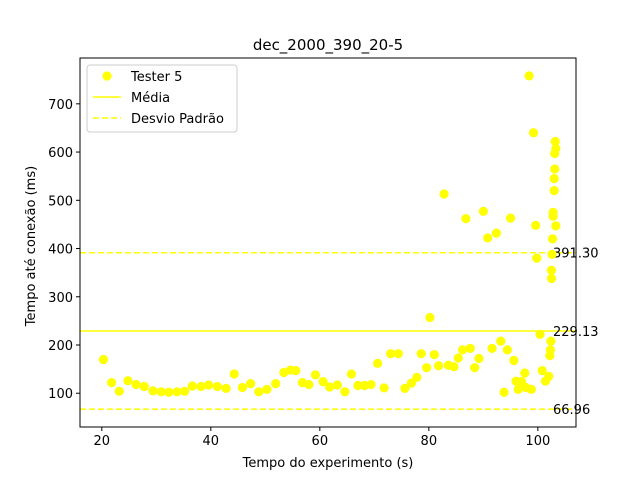 This screenshot has width=640, height=480. Describe the element at coordinates (537, 441) in the screenshot. I see `x-tick-label: 100` at that location.